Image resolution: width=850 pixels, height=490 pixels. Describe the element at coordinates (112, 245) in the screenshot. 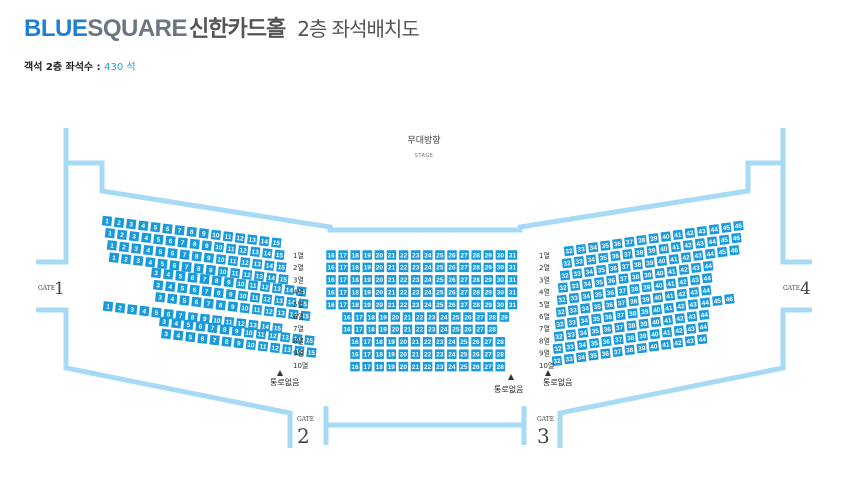

I see `seat: 1` at that location.